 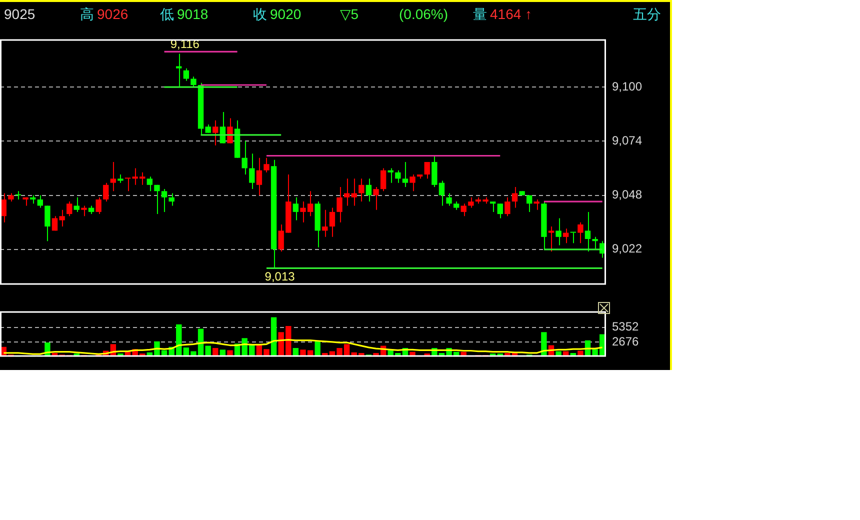 I want to click on annotation: 9,013, so click(x=280, y=276).